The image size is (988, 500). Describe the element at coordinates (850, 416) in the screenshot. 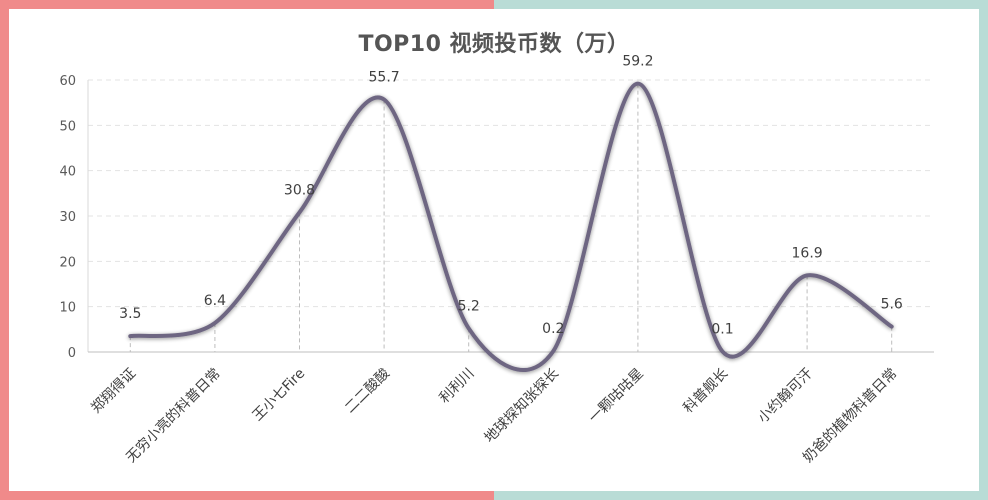

I see `x-category-label: 奶爸的植物科普日常` at that location.